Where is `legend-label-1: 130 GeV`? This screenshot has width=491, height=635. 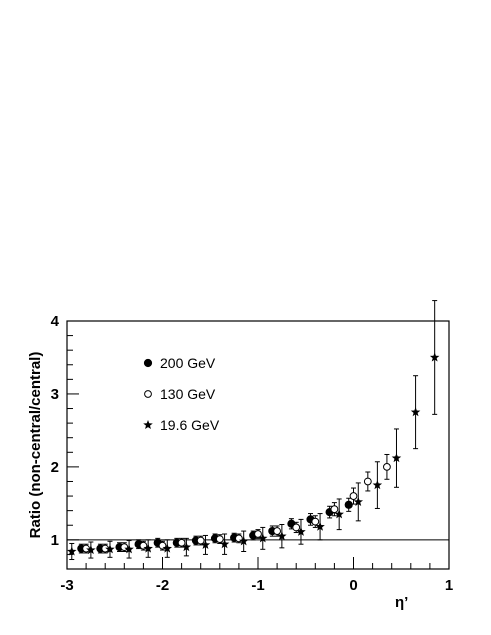
legend-label-1: 130 GeV is located at coordinates (188, 394).